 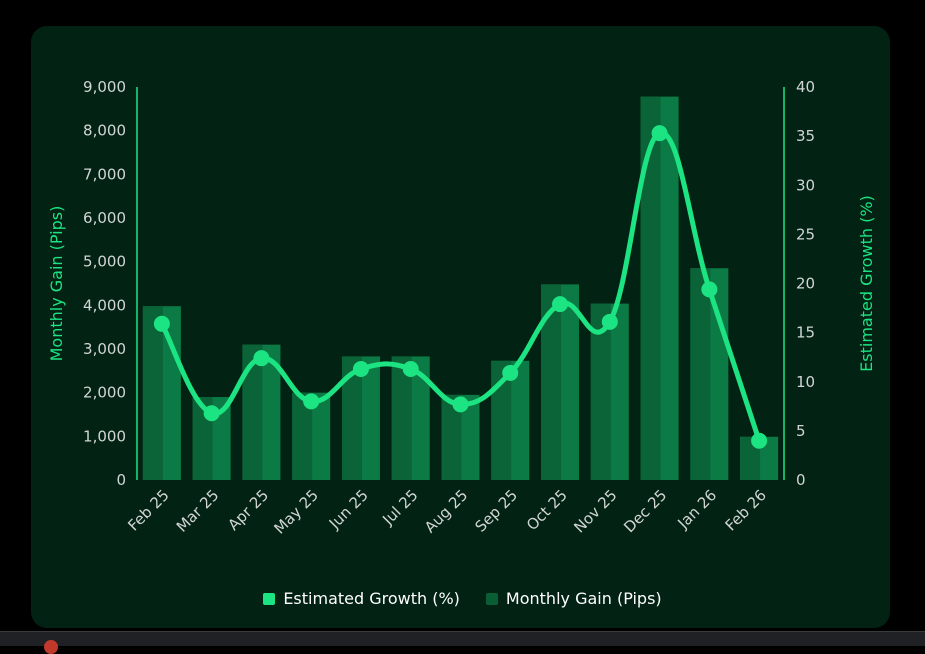 What do you see at coordinates (51, 647) in the screenshot?
I see `app-icon` at bounding box center [51, 647].